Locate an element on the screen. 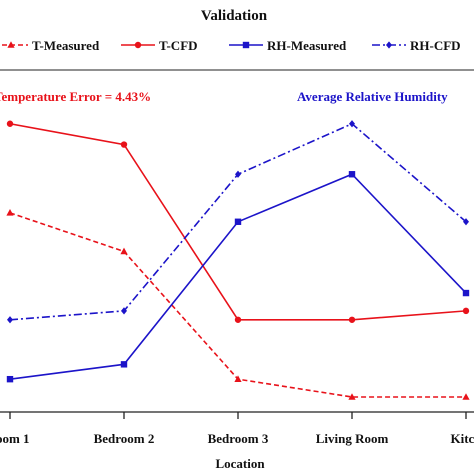 This screenshot has width=474, height=474. x-ticks: room 1 Bedroom 2 Bedroom 3 Living Room Kitch is located at coordinates (237, 429).